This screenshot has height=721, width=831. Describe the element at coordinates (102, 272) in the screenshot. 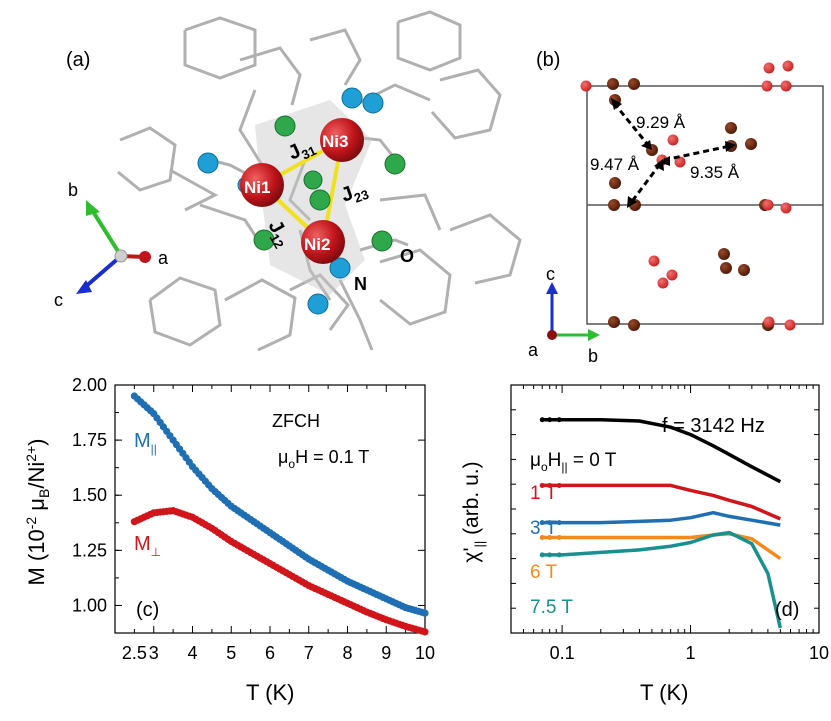

I see `c-axis-arrow` at that location.